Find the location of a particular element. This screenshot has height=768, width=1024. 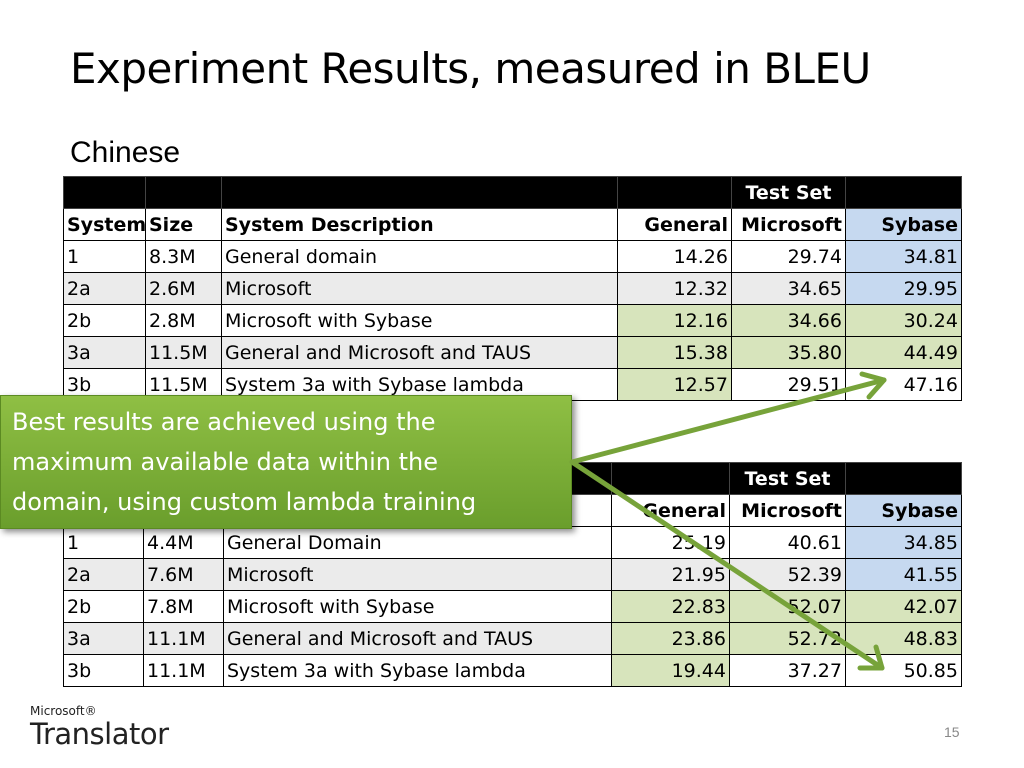

cell-system: 3b is located at coordinates (103, 670).